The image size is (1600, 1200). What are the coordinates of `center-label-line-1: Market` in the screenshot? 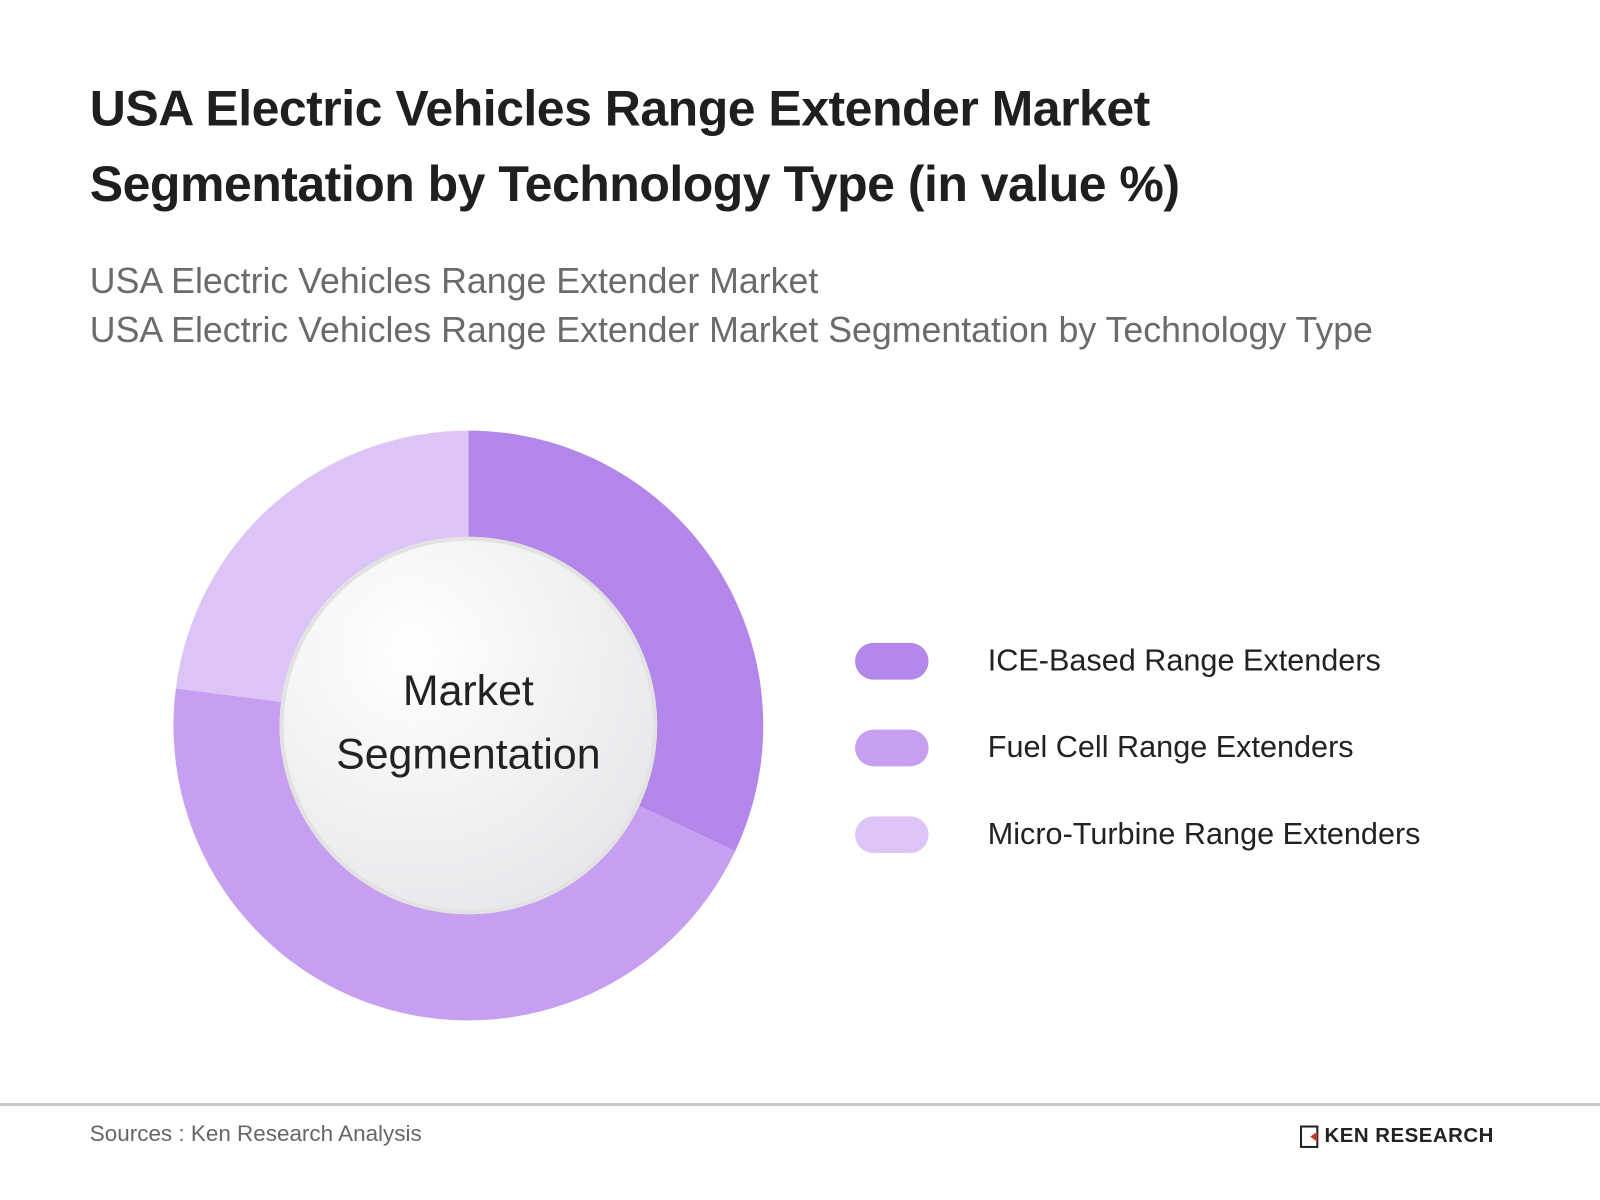 It's located at (468, 690).